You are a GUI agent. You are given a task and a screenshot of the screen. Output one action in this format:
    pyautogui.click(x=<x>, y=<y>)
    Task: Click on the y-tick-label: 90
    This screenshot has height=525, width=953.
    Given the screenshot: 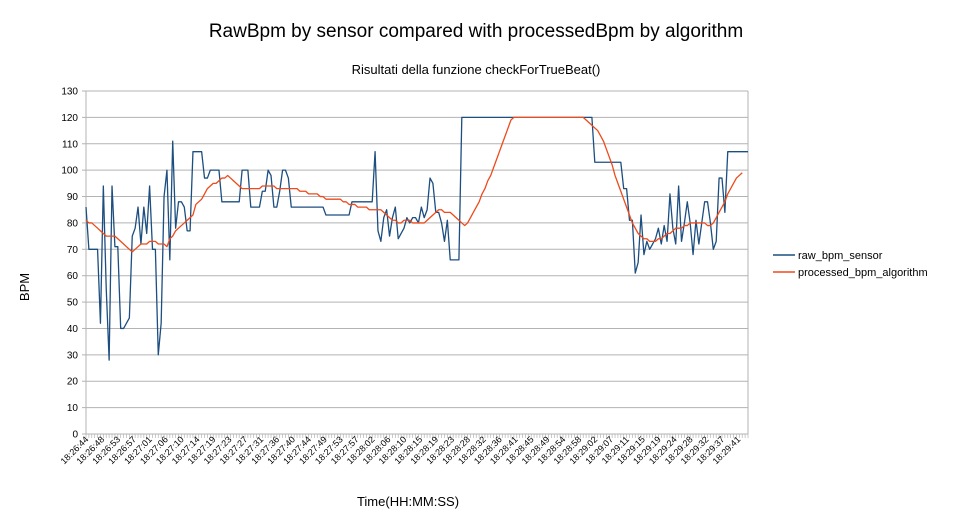 What is the action you would take?
    pyautogui.click(x=73, y=197)
    